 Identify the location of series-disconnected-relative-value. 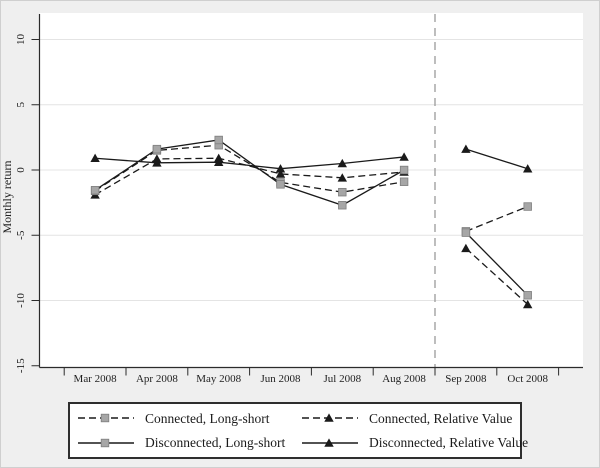
(311, 158).